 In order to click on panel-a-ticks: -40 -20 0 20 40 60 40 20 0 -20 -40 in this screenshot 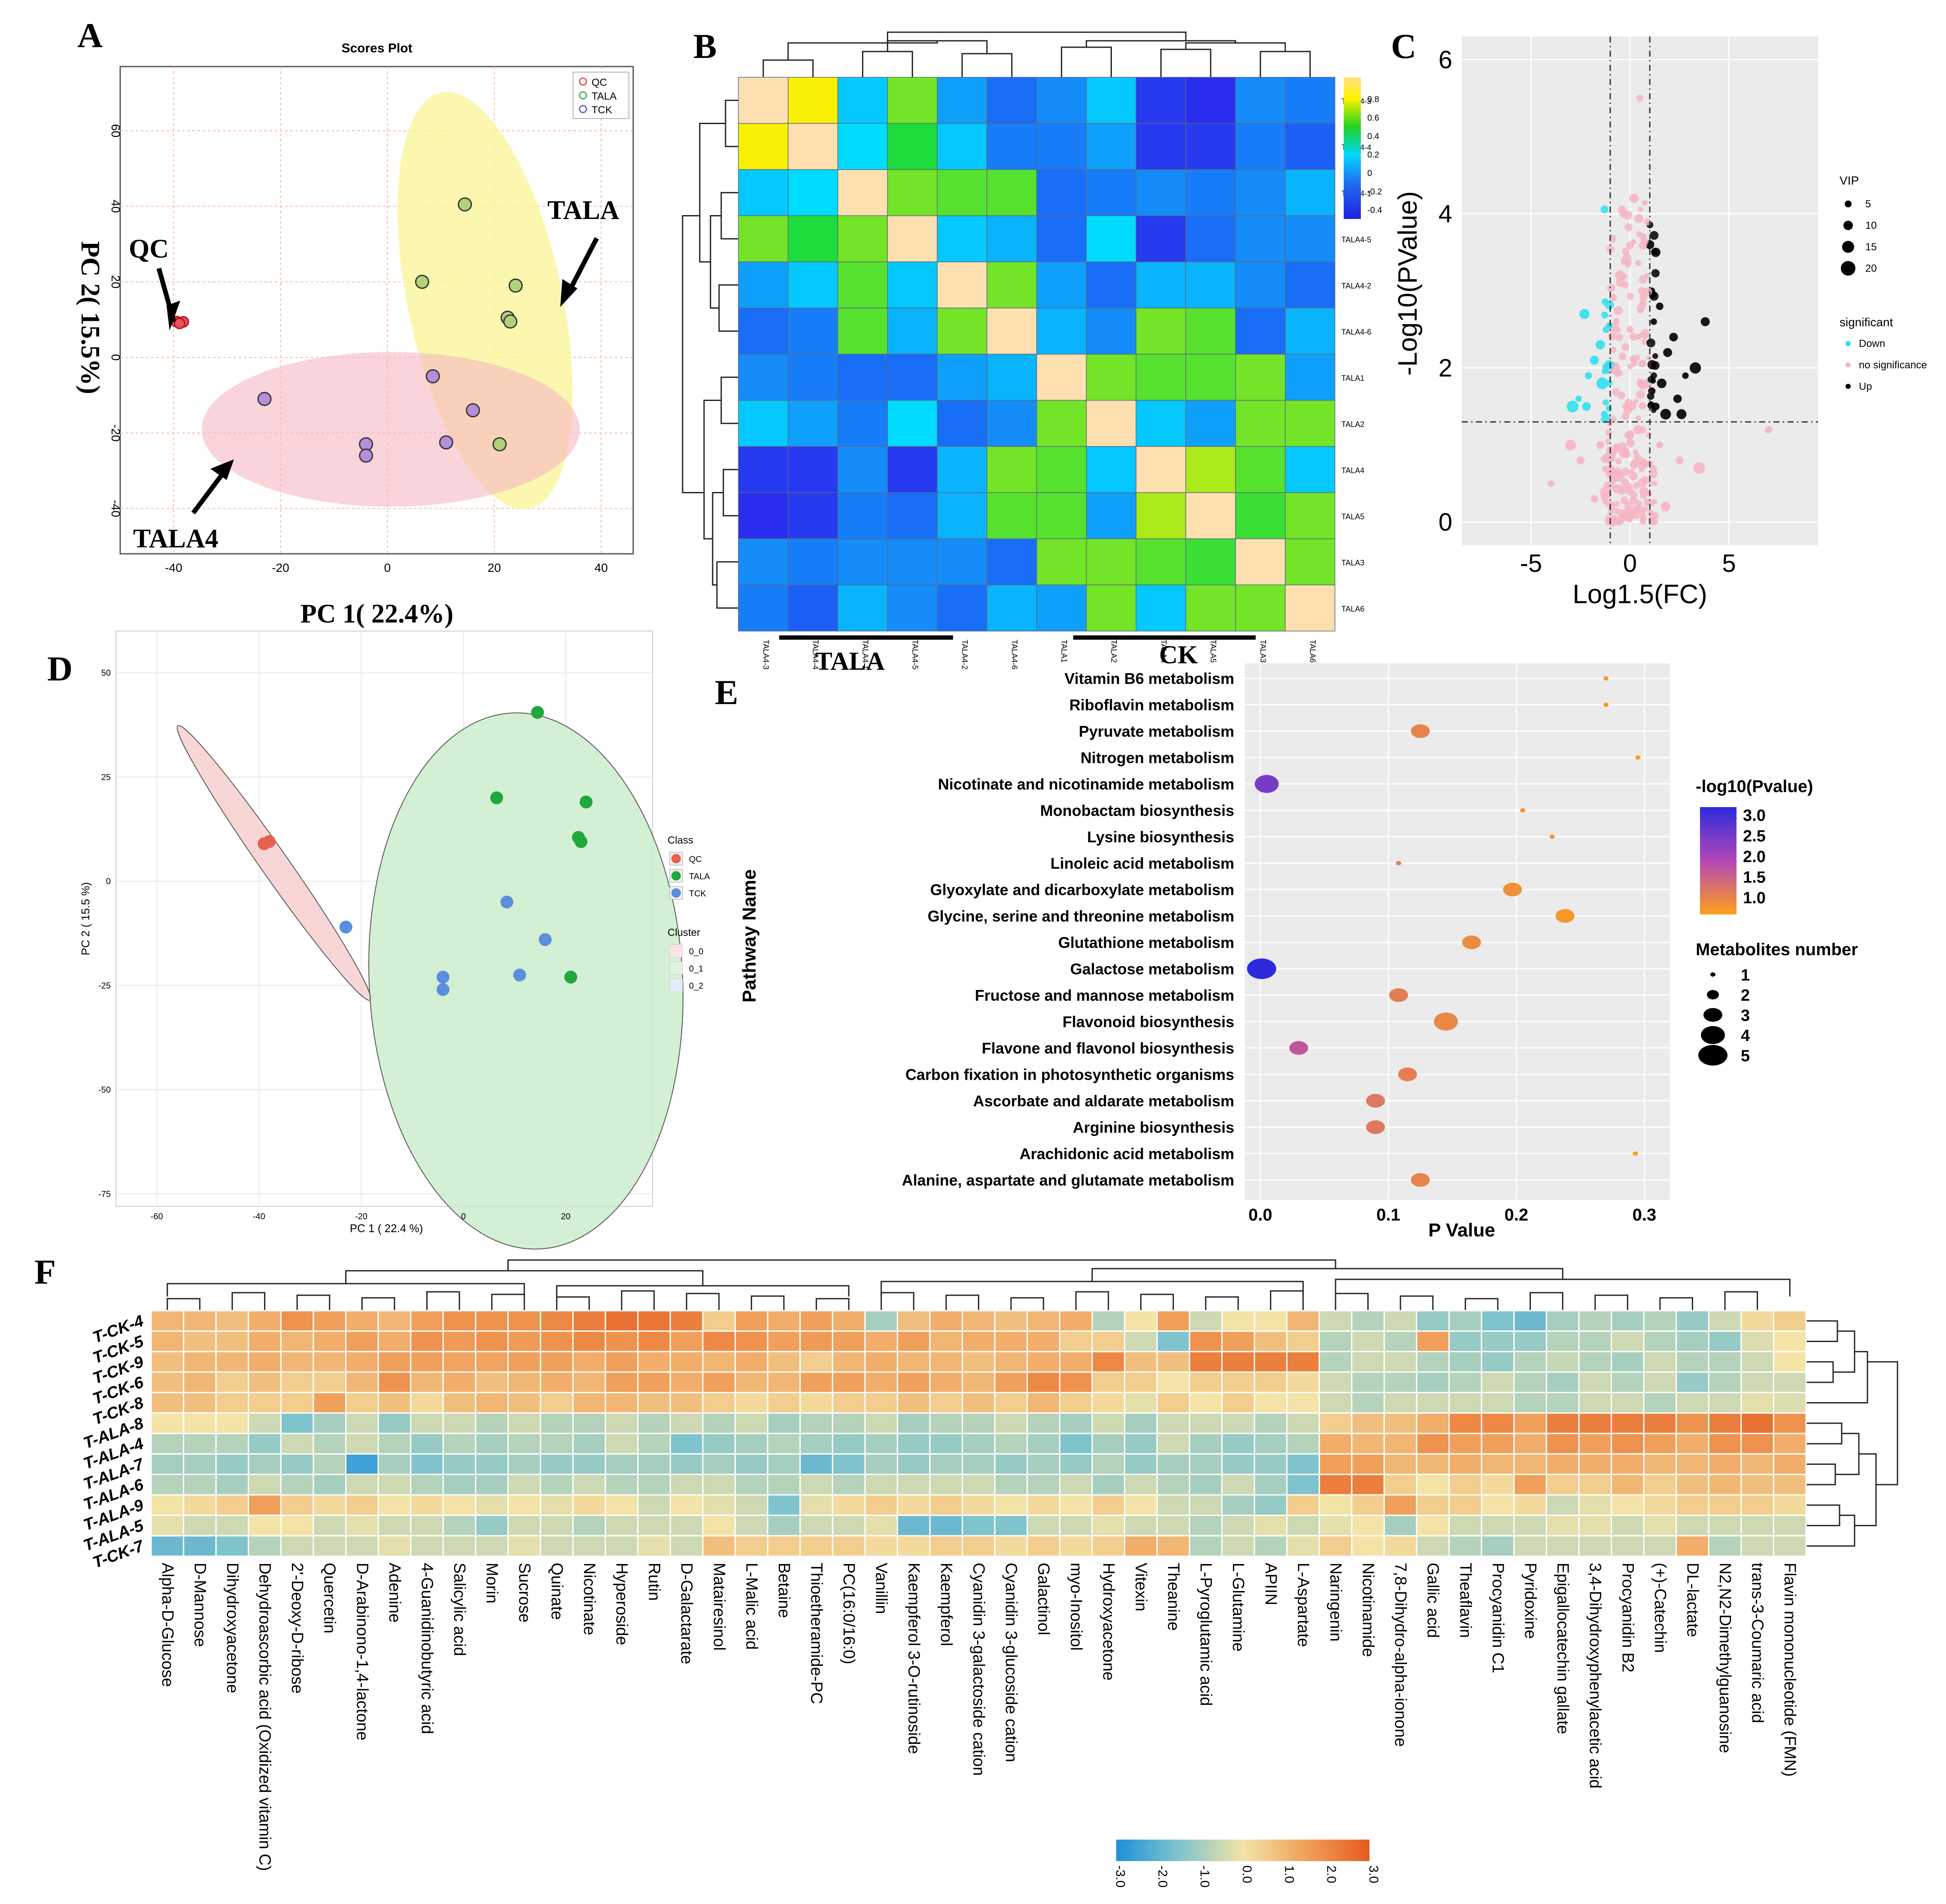, I will do `click(358, 349)`.